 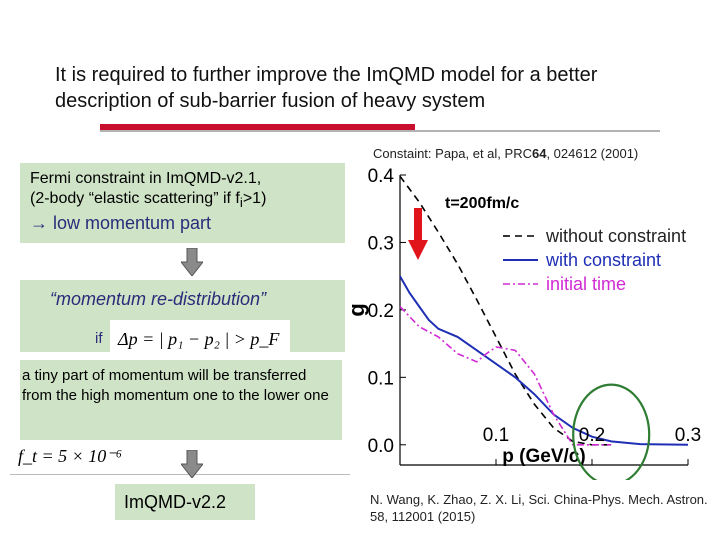 I want to click on citation-top-volume: 64, so click(x=539, y=153).